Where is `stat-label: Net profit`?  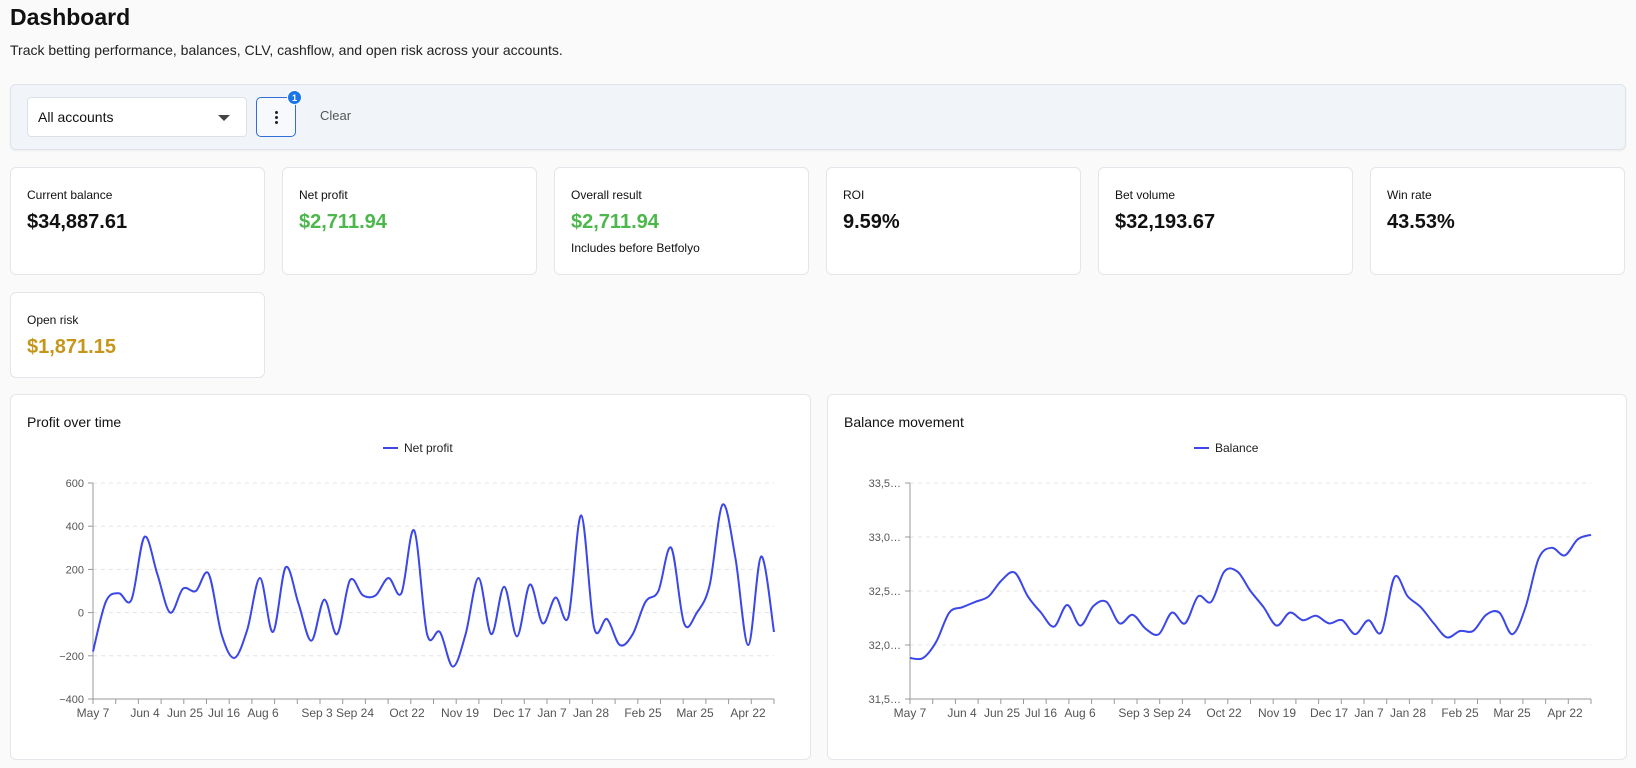
stat-label: Net profit is located at coordinates (323, 195).